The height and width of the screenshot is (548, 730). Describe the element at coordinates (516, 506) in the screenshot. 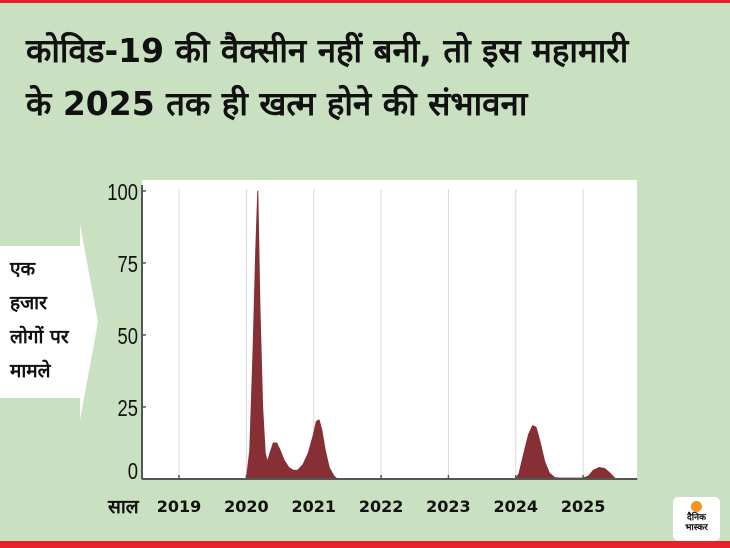

I see `x-tick-label: 2024` at that location.